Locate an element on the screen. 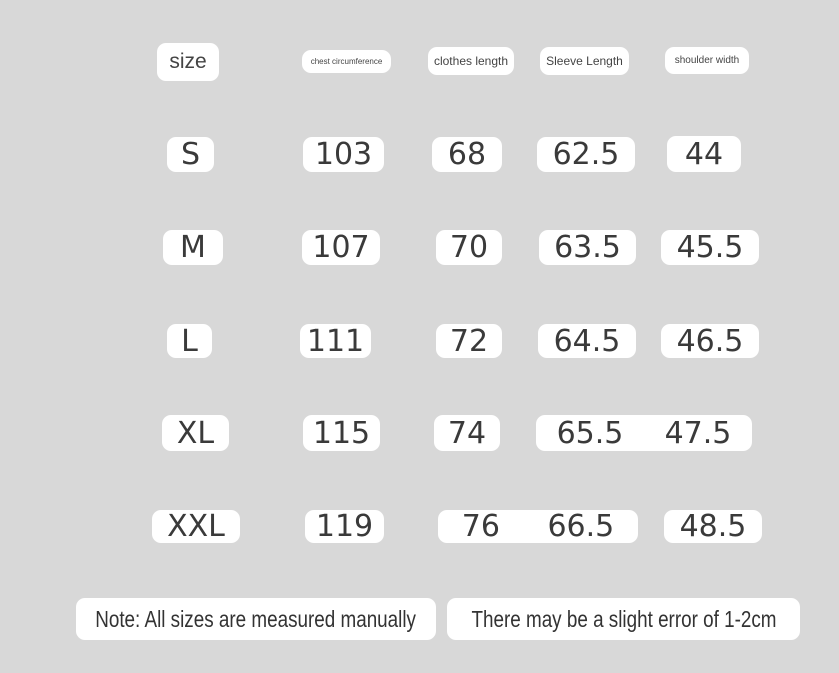 This screenshot has height=673, width=839. chest-cell: 119 is located at coordinates (344, 526).